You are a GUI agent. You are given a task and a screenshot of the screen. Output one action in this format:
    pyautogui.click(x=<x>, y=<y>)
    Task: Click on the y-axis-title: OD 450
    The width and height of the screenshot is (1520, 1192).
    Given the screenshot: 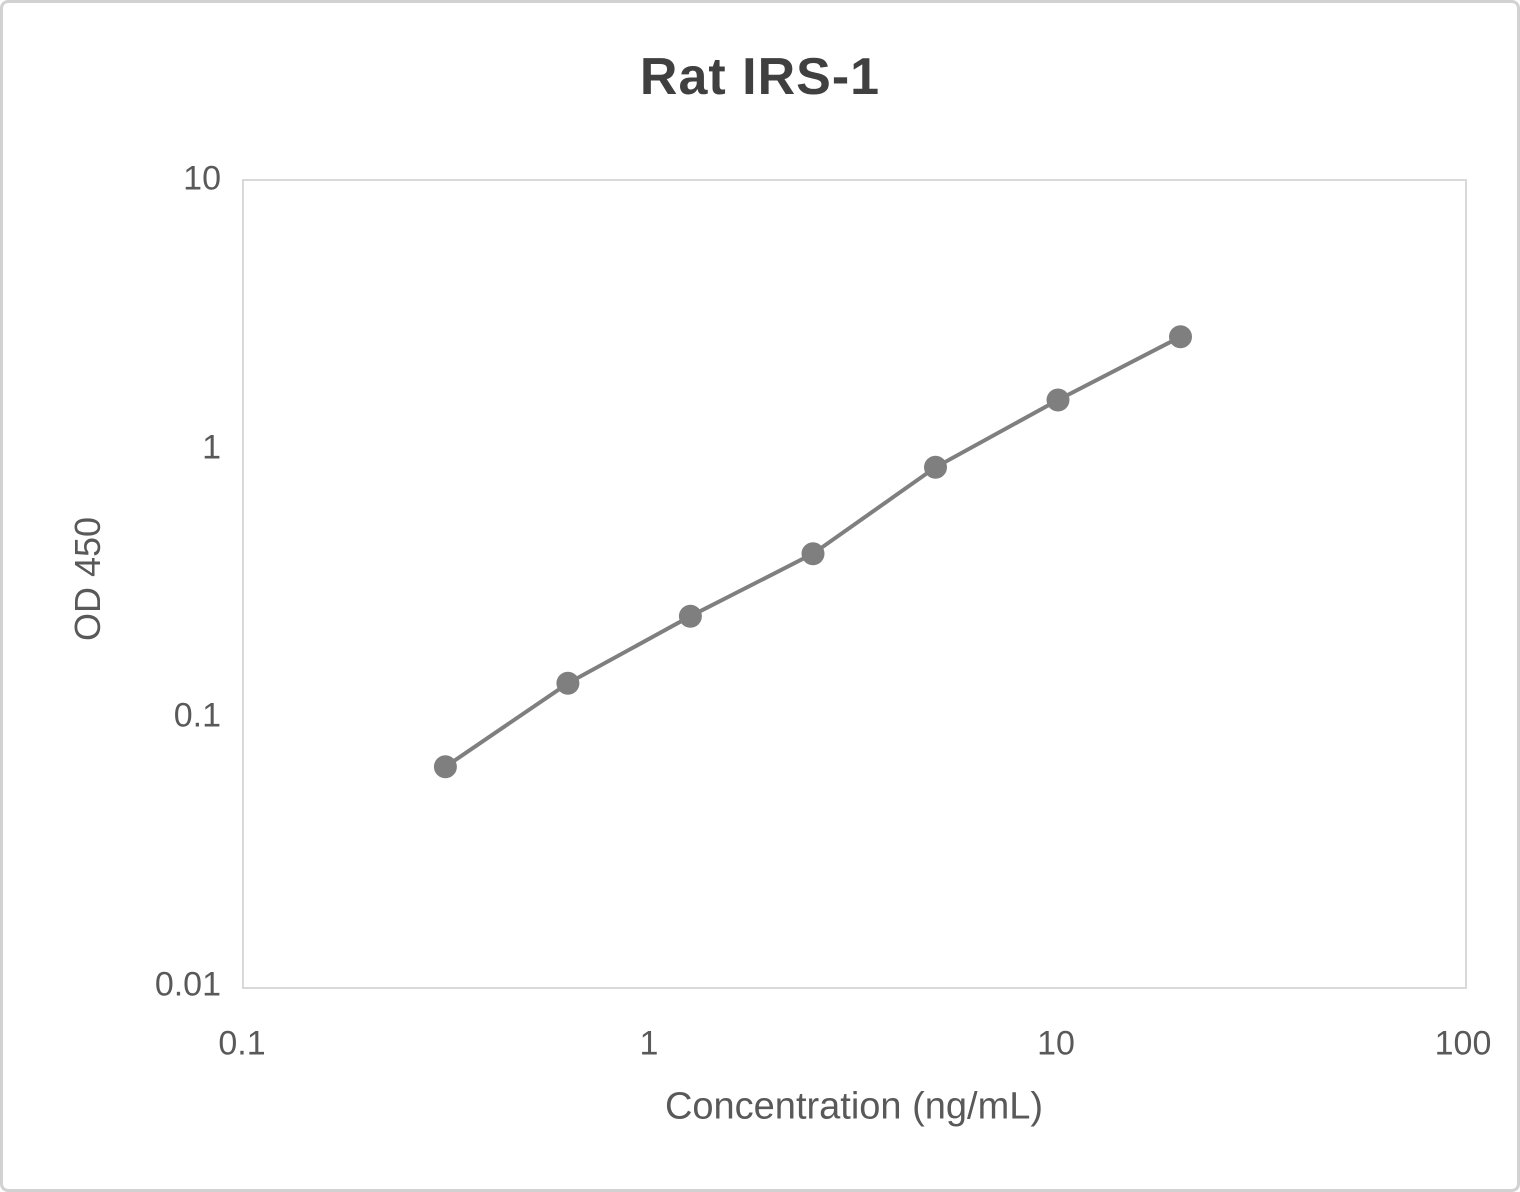 What is the action you would take?
    pyautogui.click(x=87, y=579)
    